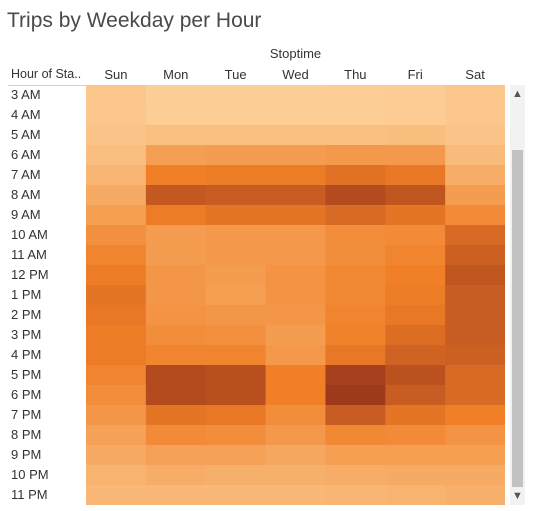 This screenshot has width=544, height=511. I want to click on heatmap-cell-fri-9pm, so click(415, 455).